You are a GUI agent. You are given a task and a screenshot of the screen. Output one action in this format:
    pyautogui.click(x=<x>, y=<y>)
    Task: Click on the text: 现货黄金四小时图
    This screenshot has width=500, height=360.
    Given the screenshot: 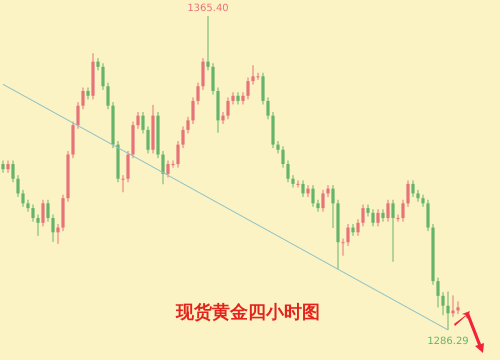 What is the action you would take?
    pyautogui.click(x=247, y=312)
    